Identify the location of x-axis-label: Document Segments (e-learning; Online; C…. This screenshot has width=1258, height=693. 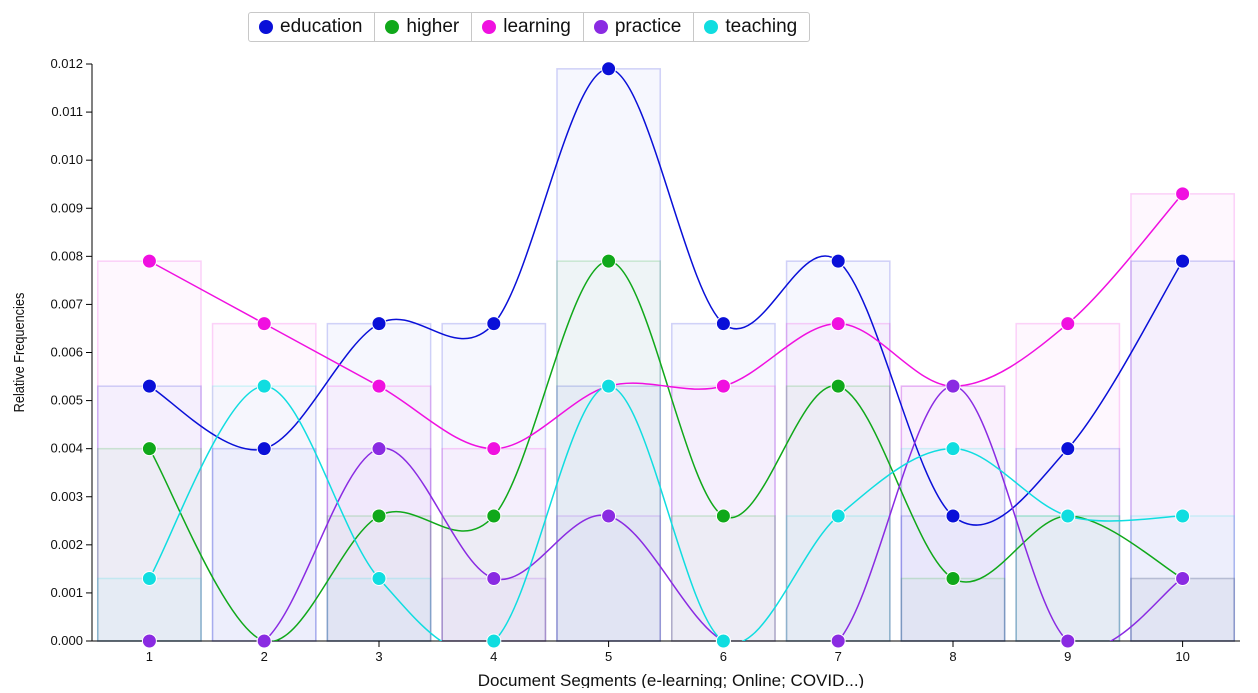
(671, 679).